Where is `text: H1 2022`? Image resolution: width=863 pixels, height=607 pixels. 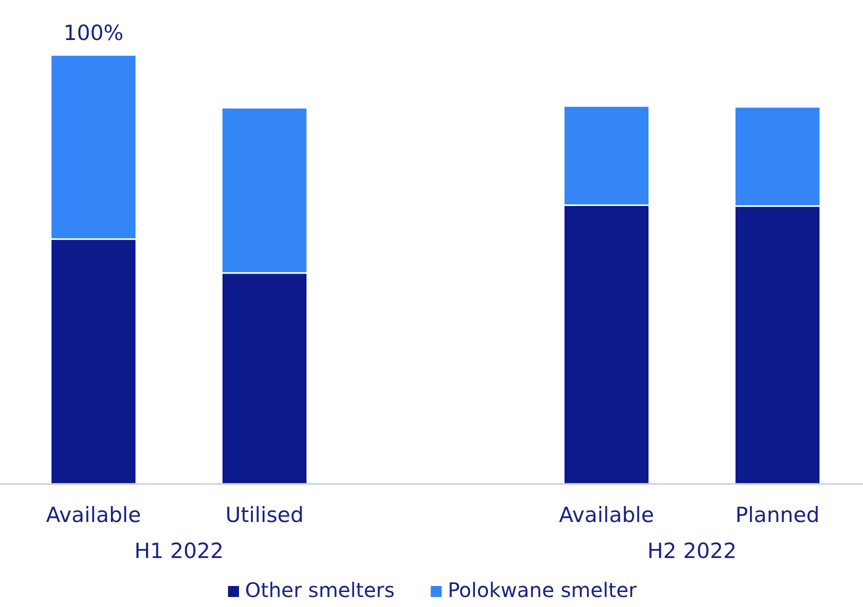
text: H1 2022 is located at coordinates (179, 551).